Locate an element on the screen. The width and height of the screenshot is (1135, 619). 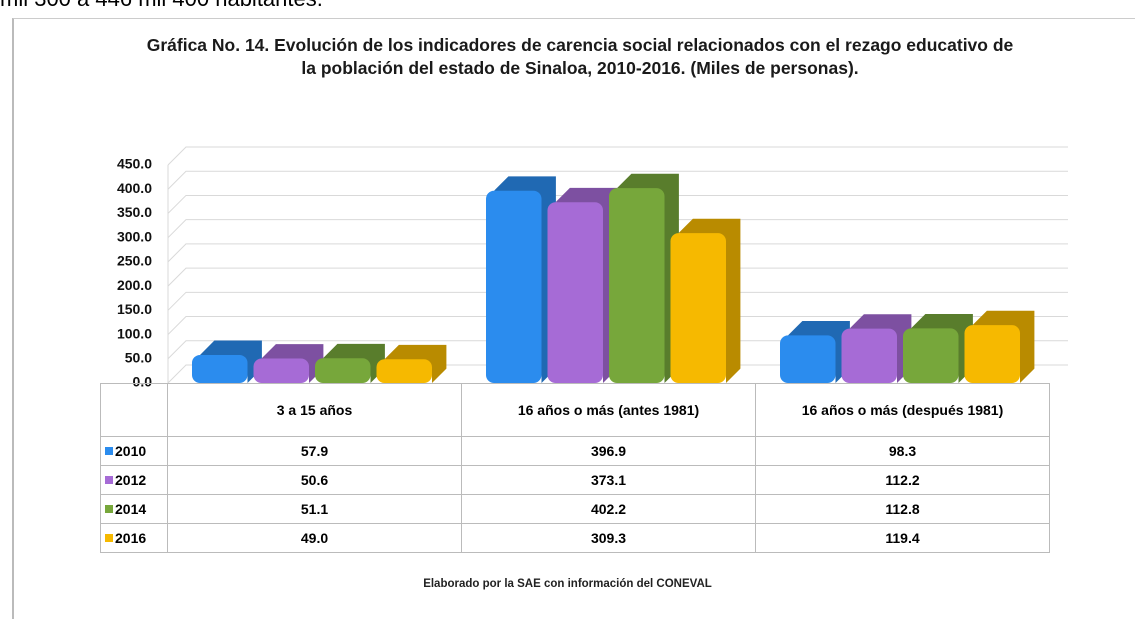
data-label: 112.2 is located at coordinates (903, 480).